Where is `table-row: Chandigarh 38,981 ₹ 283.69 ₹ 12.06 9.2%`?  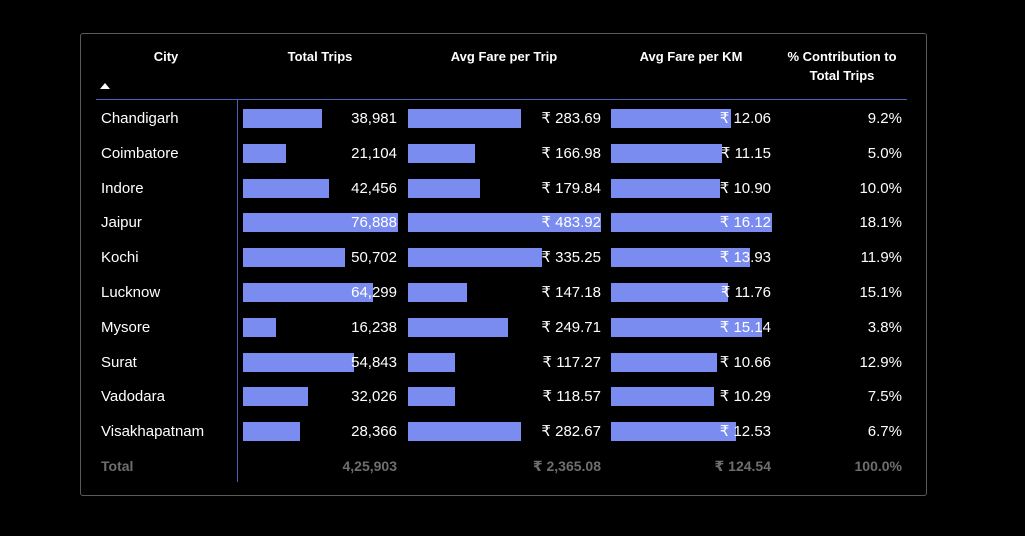
table-row: Chandigarh 38,981 ₹ 283.69 ₹ 12.06 9.2% is located at coordinates (512, 118).